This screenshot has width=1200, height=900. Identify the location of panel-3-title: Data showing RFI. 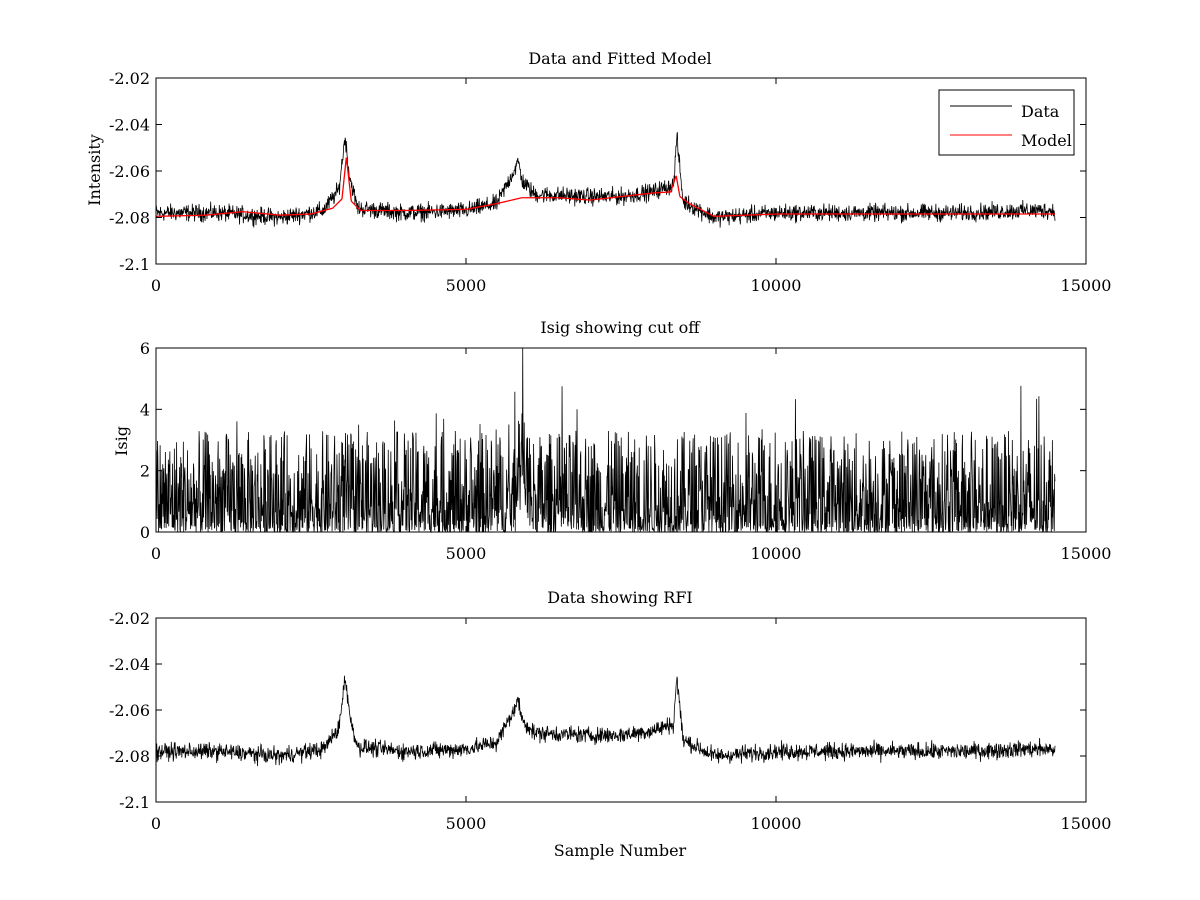
(619, 597).